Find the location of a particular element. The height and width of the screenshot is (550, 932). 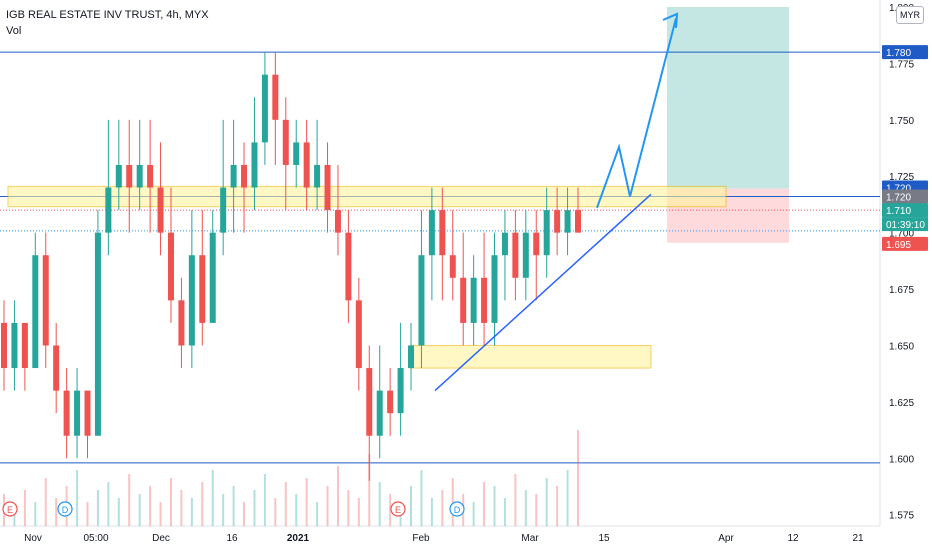

trendline is located at coordinates (543, 292).